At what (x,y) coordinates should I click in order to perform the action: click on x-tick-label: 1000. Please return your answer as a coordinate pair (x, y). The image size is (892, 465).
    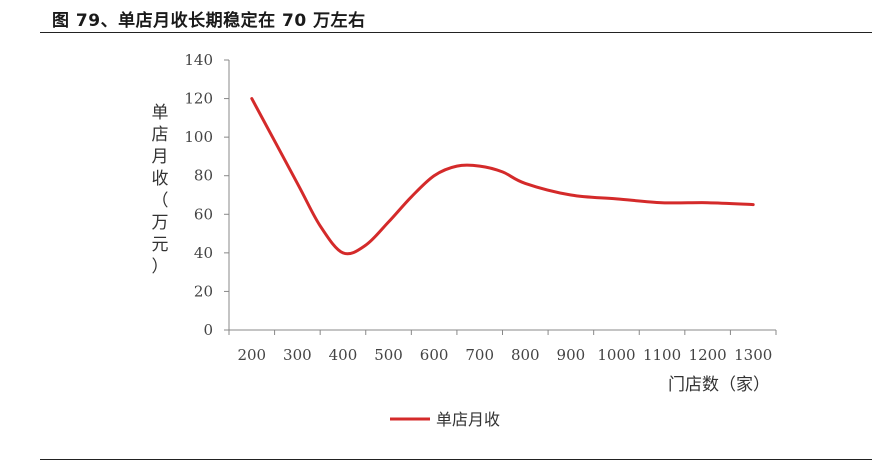
    Looking at the image, I should click on (616, 355).